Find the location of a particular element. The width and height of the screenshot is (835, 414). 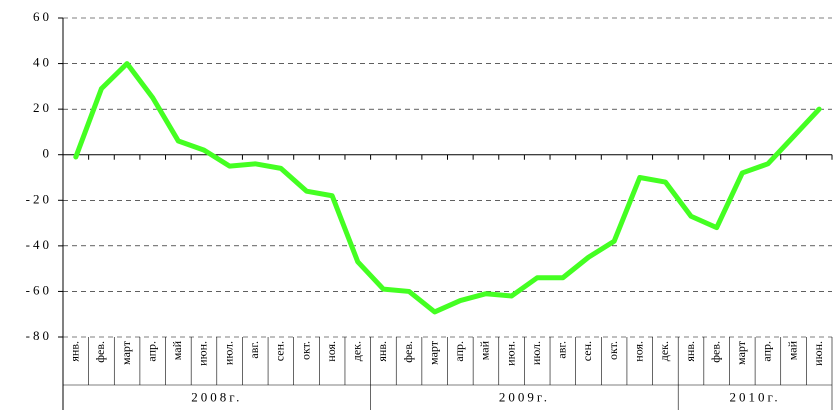

y-tick-label: 0 is located at coordinates (48, 153).